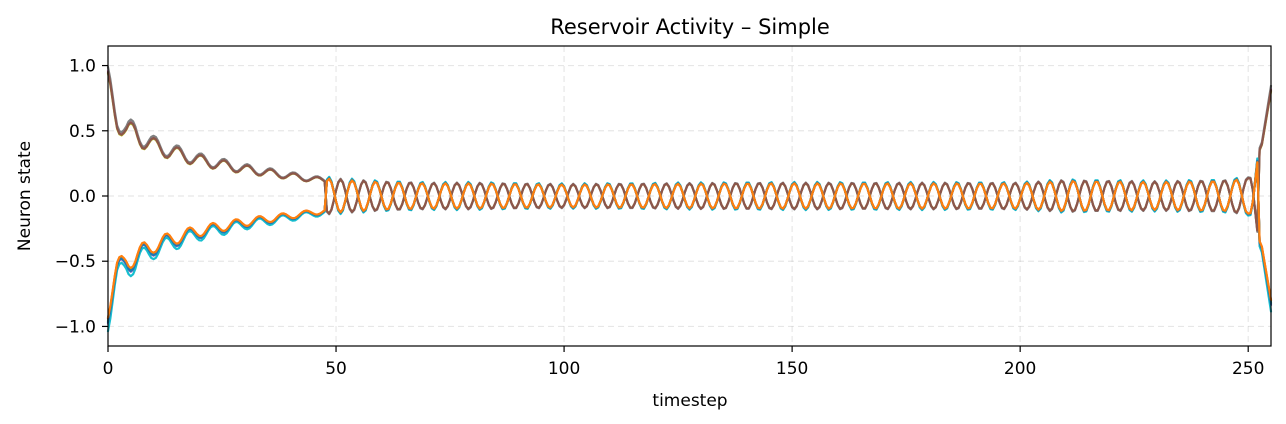 This screenshot has width=1286, height=424. What do you see at coordinates (683, 362) in the screenshot?
I see `x-axis-ticks: 0 50 100 150 200 250` at bounding box center [683, 362].